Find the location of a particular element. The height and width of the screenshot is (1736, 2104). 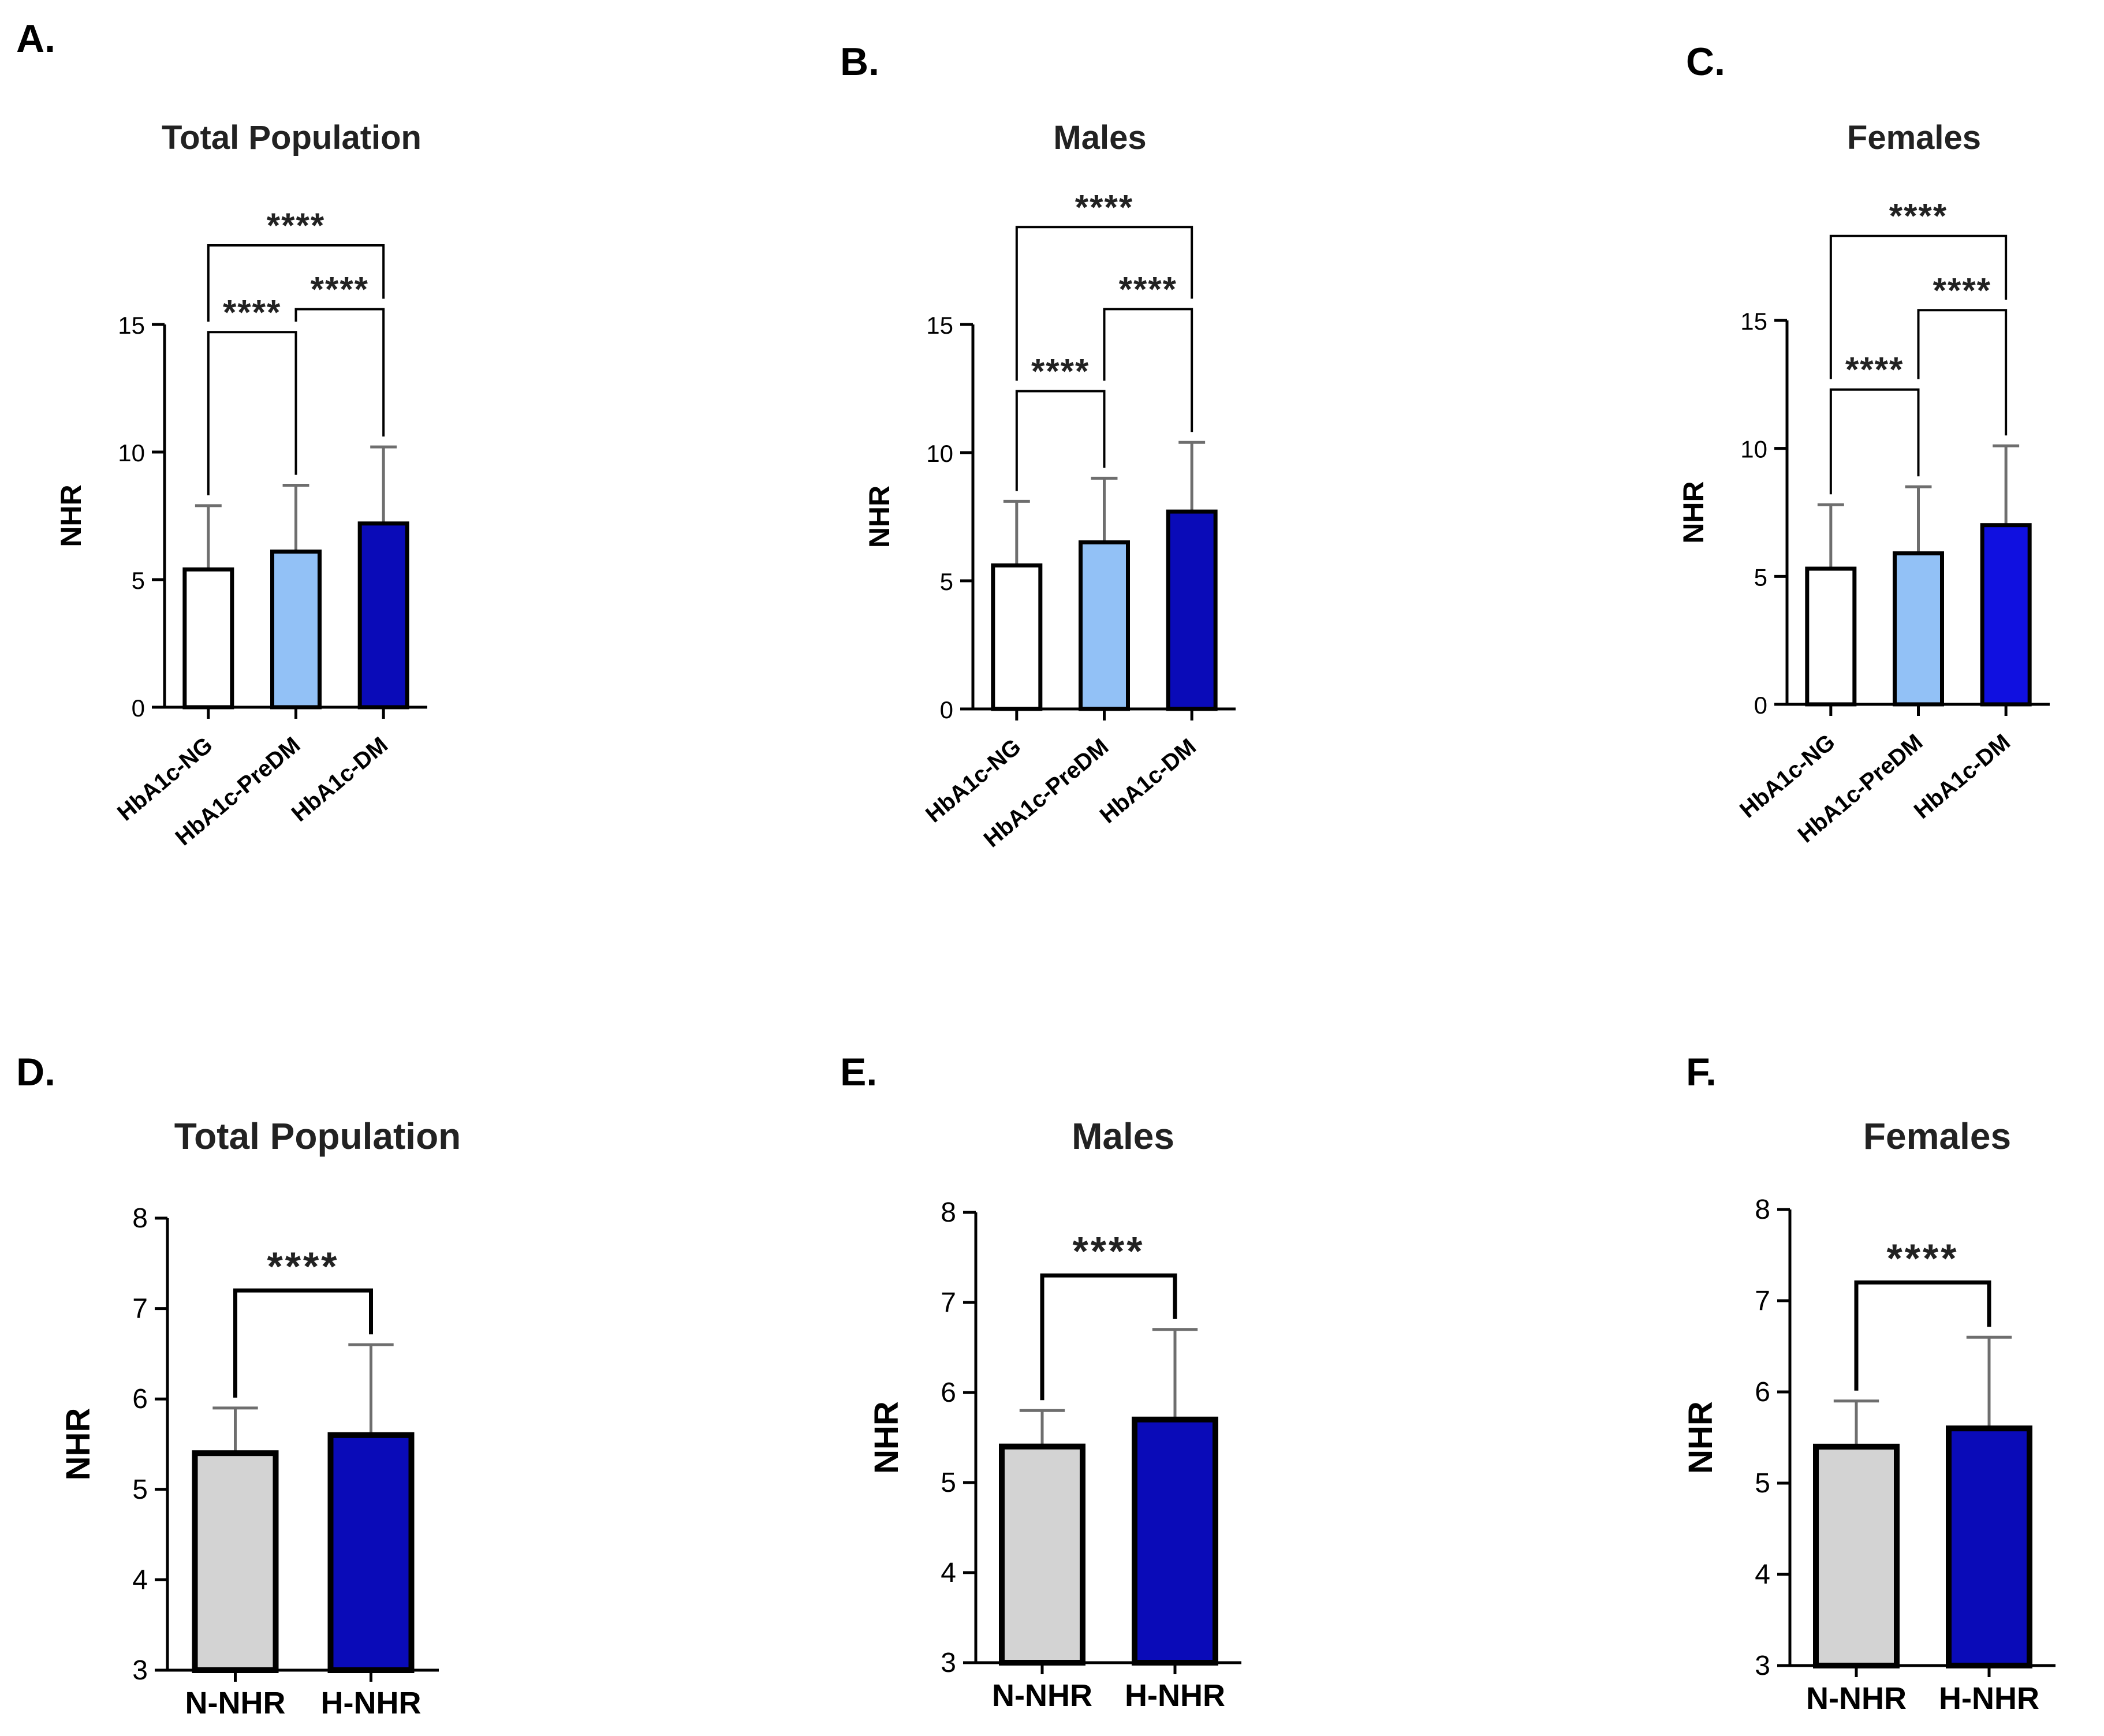

panel-label: C. is located at coordinates (1706, 62).